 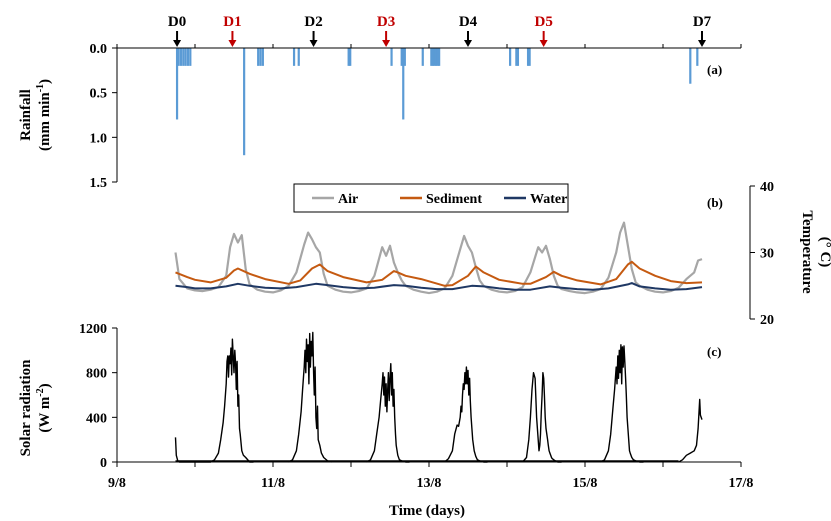 What do you see at coordinates (93, 329) in the screenshot?
I see `solar-y-tick-label: 1200` at bounding box center [93, 329].